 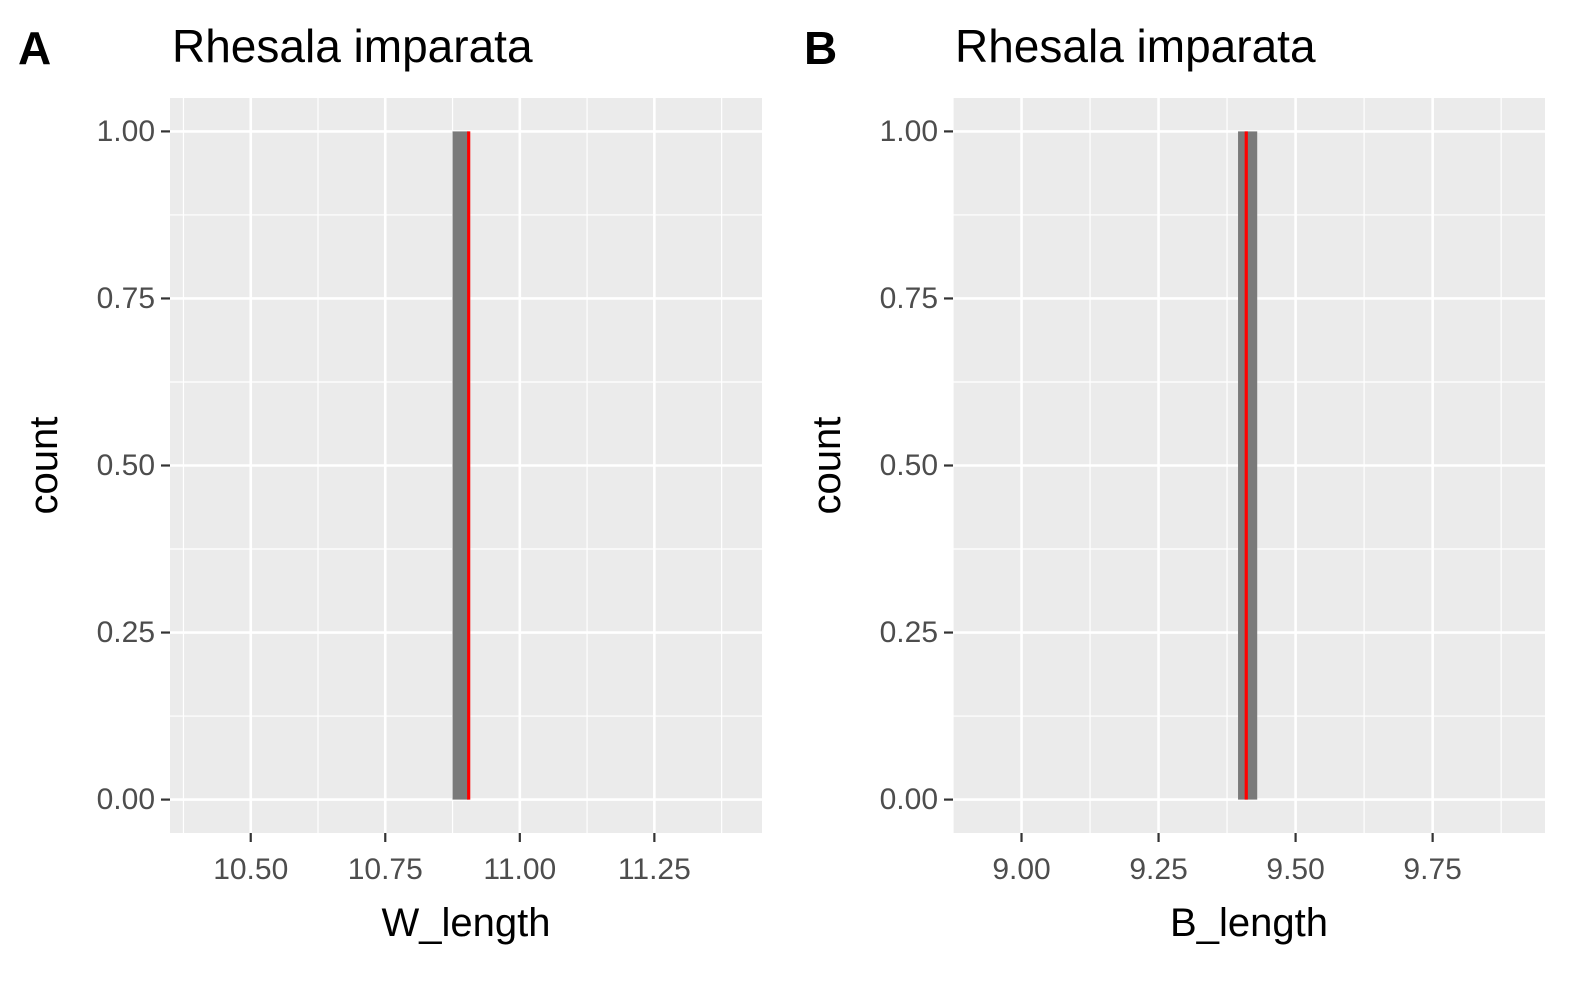 What do you see at coordinates (820, 48) in the screenshot?
I see `panel-letter: B` at bounding box center [820, 48].